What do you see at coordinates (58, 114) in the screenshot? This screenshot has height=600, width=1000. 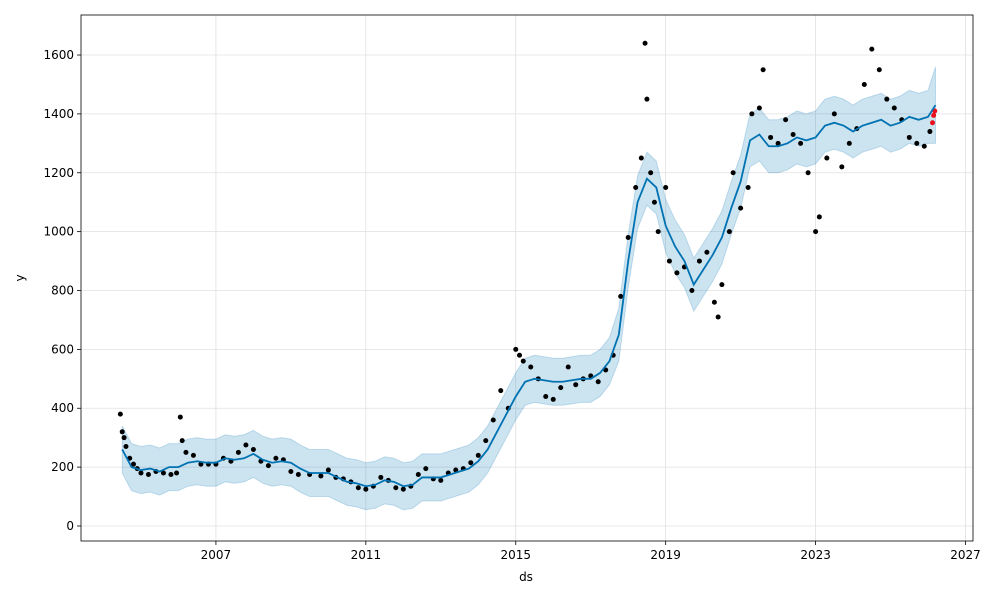 I see `y-tick-label: 1400` at bounding box center [58, 114].